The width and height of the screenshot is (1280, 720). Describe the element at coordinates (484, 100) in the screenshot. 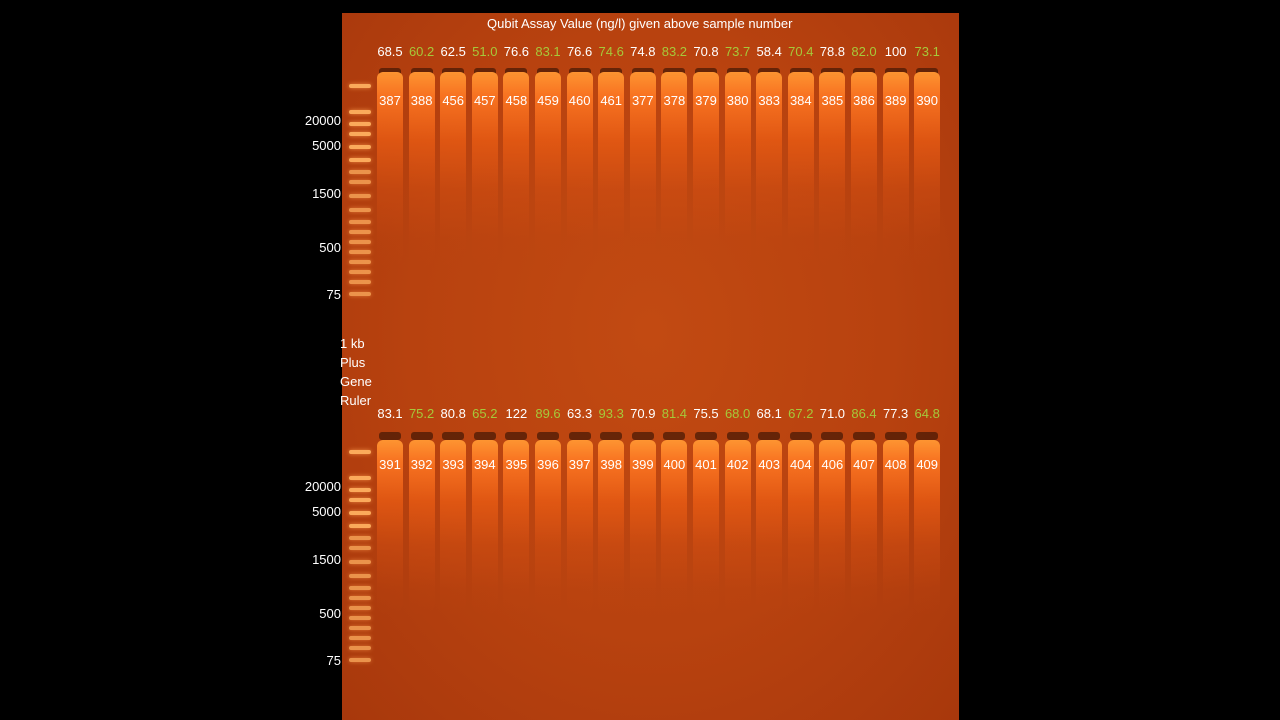

I see `sample-number: 457` at that location.